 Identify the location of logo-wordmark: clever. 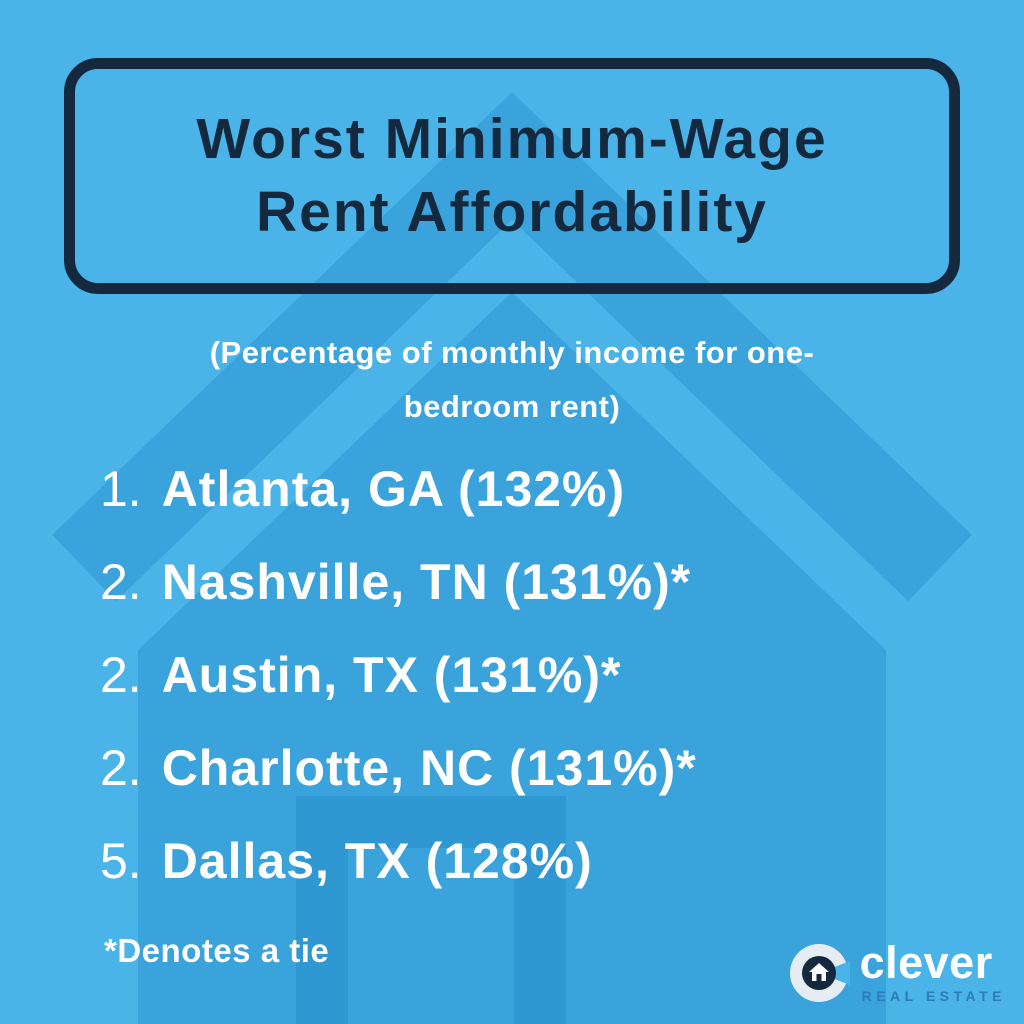
(926, 963).